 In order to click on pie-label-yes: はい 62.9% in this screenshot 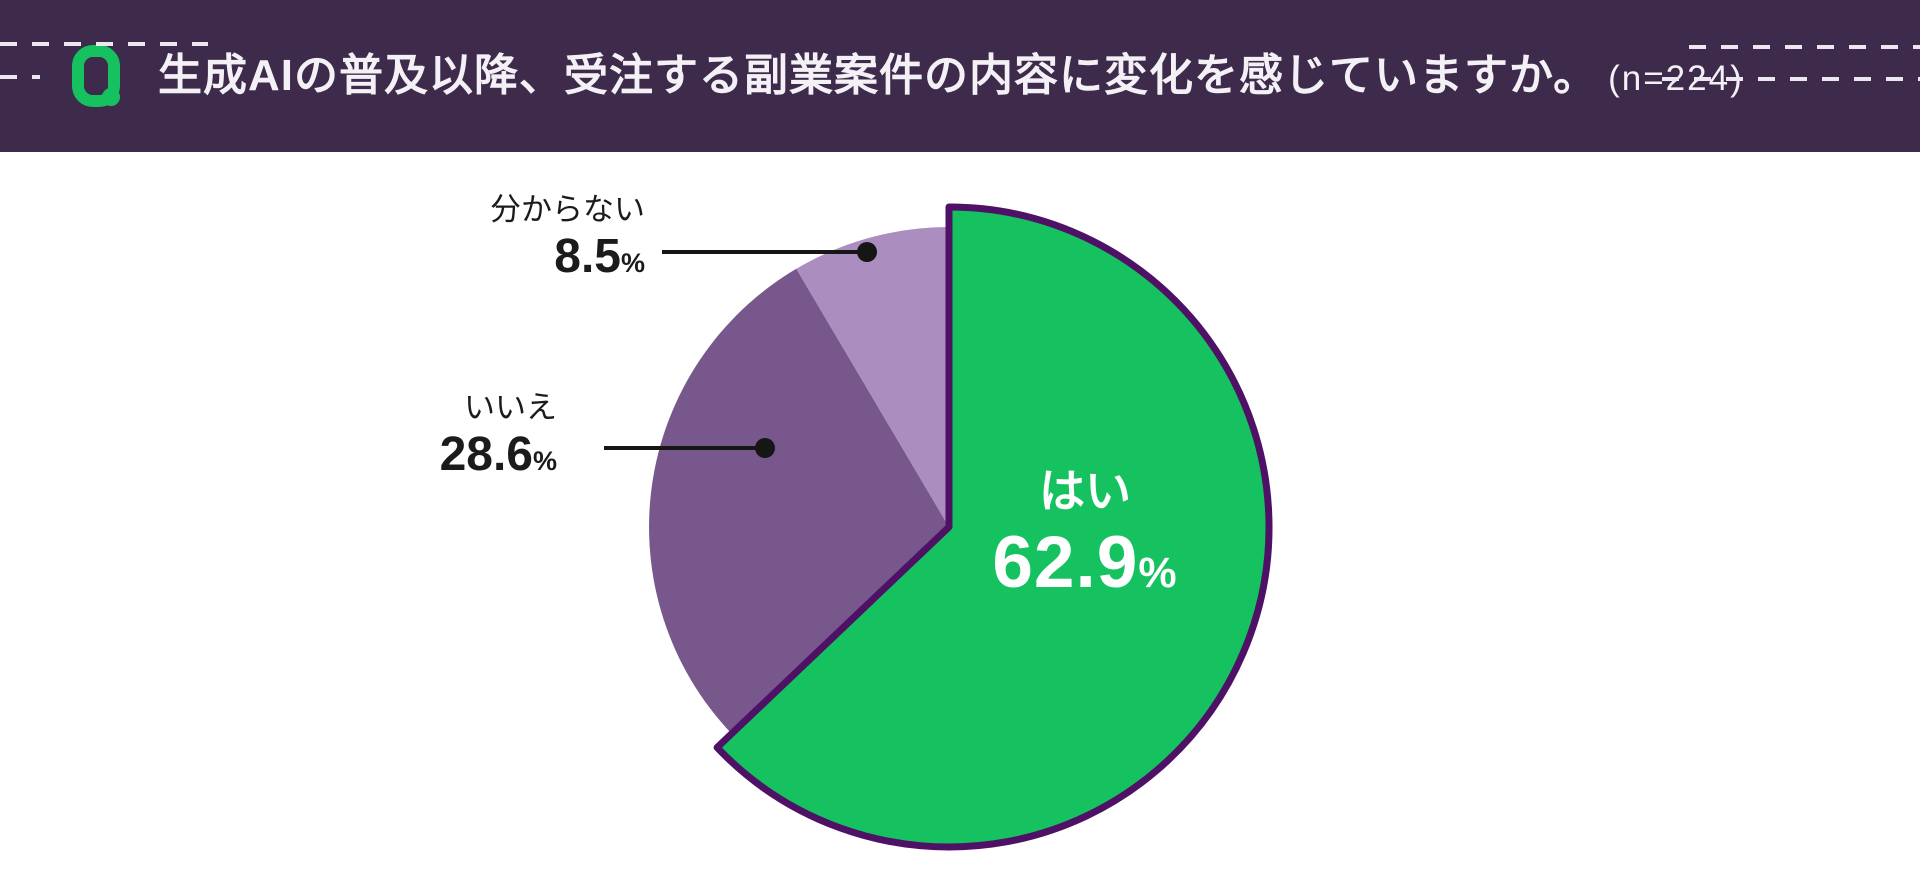, I will do `click(1085, 533)`.